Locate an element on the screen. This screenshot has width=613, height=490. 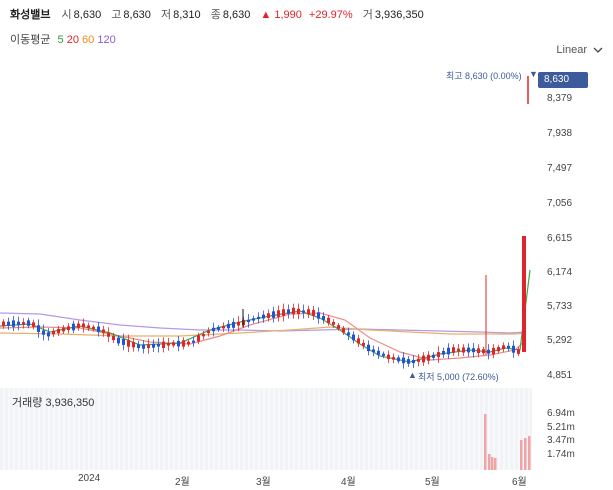
moving-average-legend: 이동평균 5 20 60 120 is located at coordinates (63, 39).